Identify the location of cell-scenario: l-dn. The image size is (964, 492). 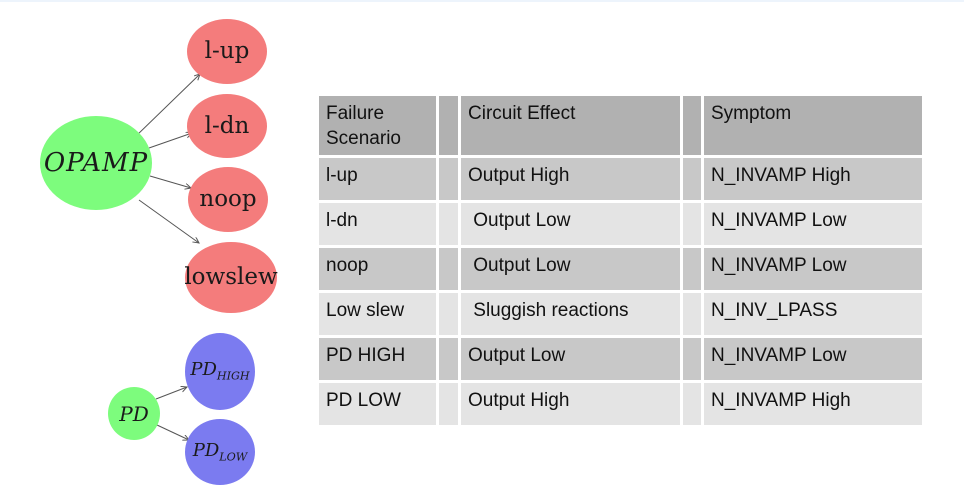
(377, 224).